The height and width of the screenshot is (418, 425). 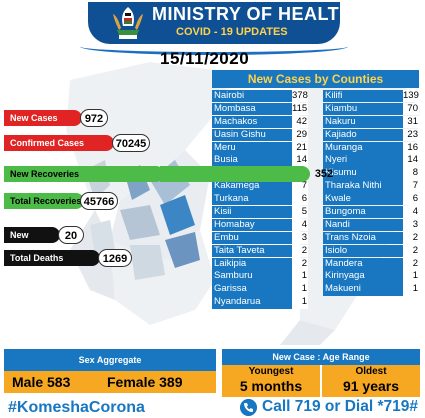 I want to click on report-date: 15/11/2020, so click(x=205, y=58).